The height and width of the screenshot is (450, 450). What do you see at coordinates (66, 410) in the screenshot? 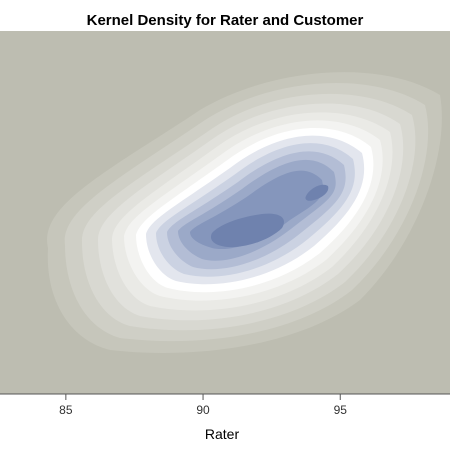
I see `x-tick-label-85: 85` at bounding box center [66, 410].